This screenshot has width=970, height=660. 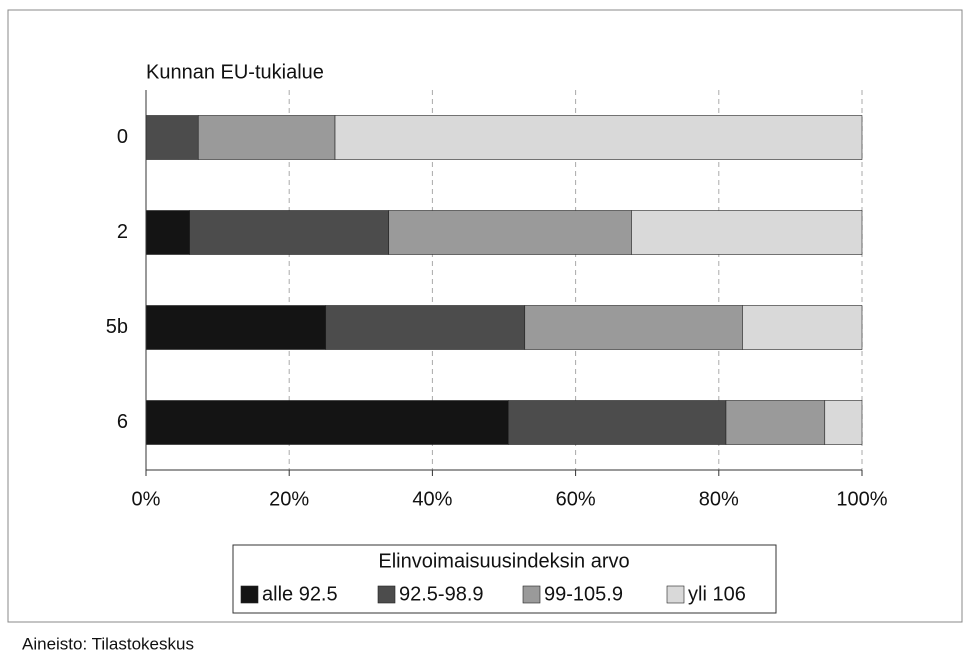 I want to click on x-tick-label: 0%, so click(x=146, y=499).